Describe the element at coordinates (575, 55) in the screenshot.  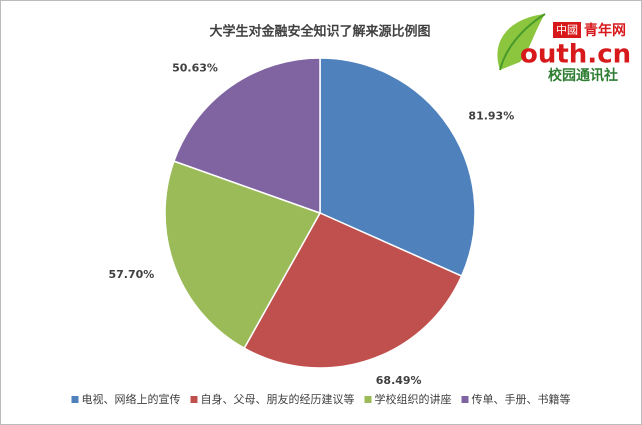
I see `logo-site: outh.cn` at that location.